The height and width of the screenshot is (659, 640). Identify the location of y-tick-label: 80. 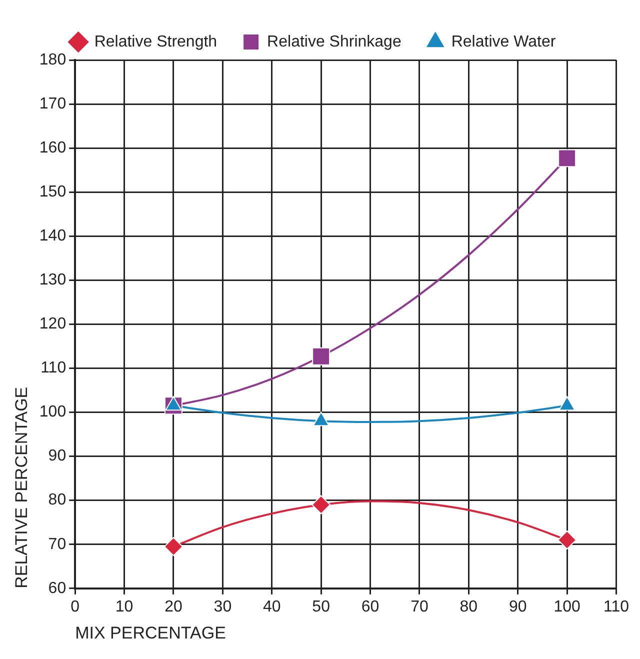
(57, 500).